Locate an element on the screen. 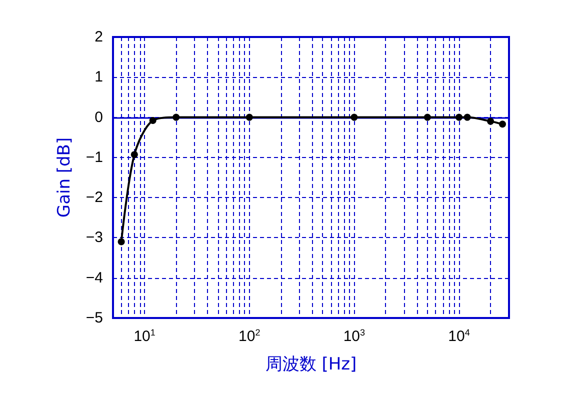 The height and width of the screenshot is (395, 567). y-tick-label: 1 is located at coordinates (98, 77).